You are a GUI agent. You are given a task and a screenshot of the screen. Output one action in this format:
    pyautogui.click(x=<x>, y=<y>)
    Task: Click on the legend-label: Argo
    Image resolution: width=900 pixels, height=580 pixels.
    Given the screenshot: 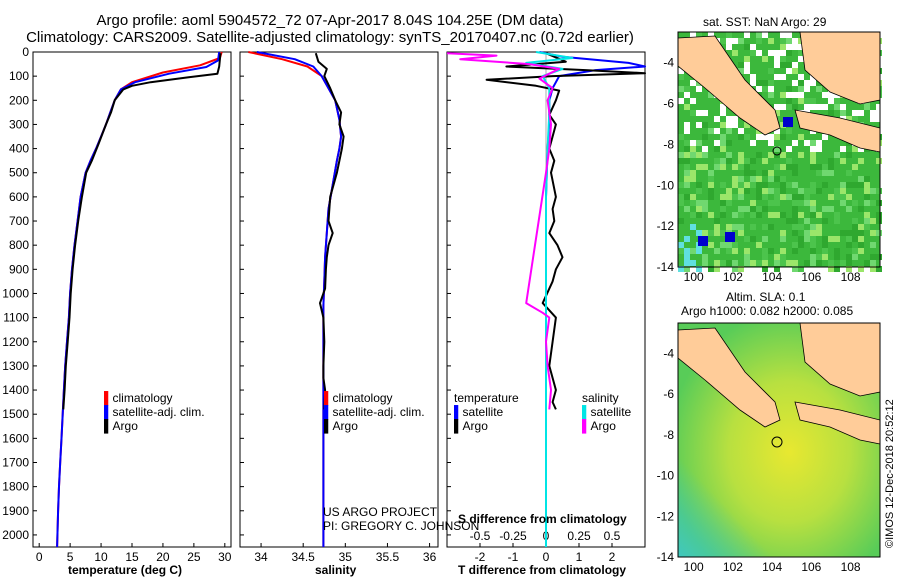 What is the action you would take?
    pyautogui.click(x=345, y=426)
    